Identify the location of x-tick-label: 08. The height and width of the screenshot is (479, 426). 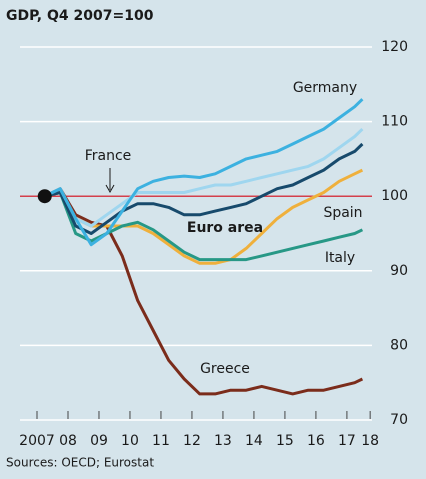
(68, 441).